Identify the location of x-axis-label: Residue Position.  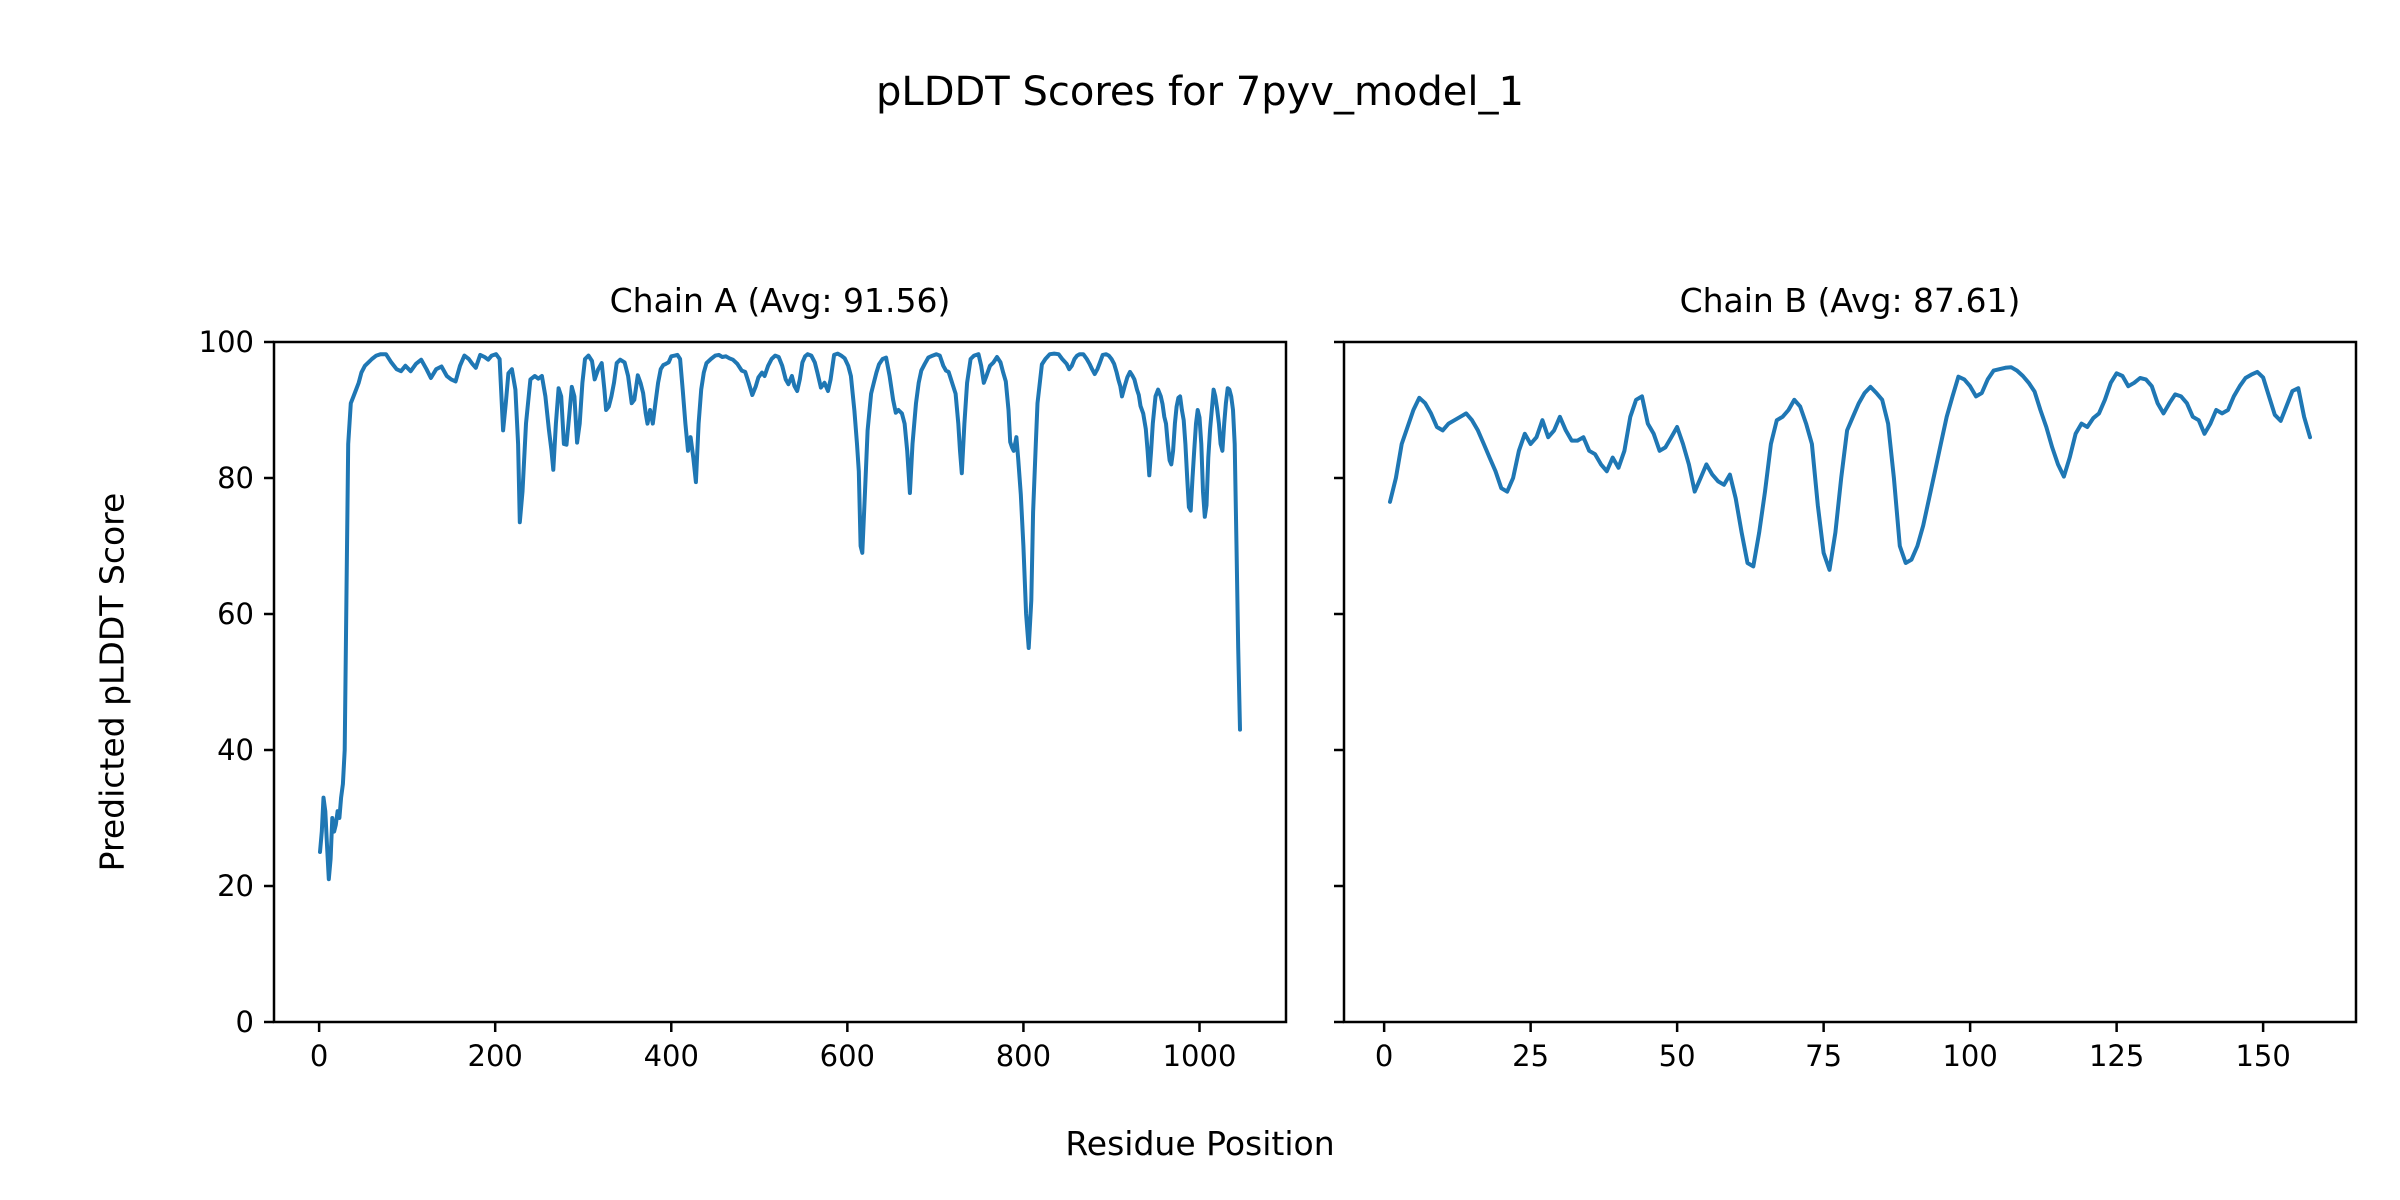
(1200, 1143).